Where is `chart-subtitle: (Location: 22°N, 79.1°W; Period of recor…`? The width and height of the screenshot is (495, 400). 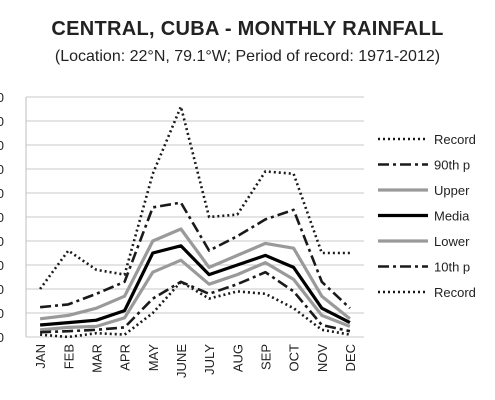
chart-subtitle: (Location: 22°N, 79.1°W; Period of recor… is located at coordinates (247, 56).